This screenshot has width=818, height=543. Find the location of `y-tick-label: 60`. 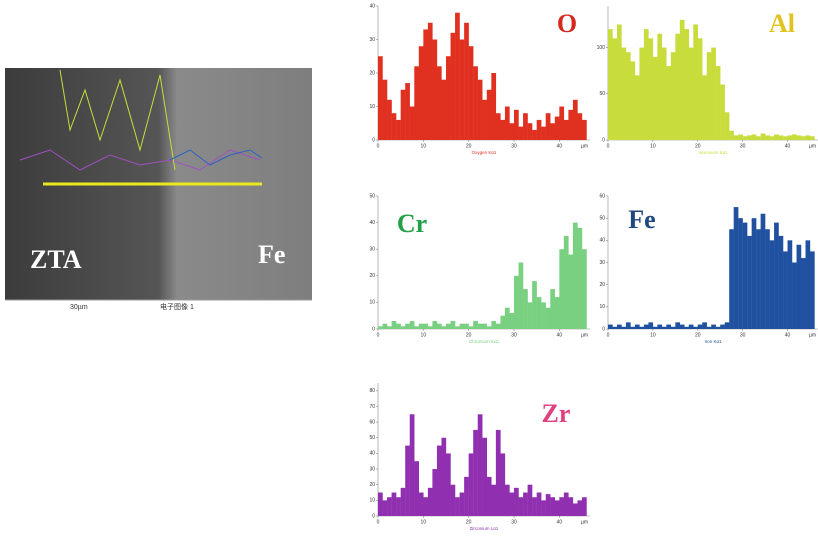

y-tick-label: 60 is located at coordinates (602, 196).